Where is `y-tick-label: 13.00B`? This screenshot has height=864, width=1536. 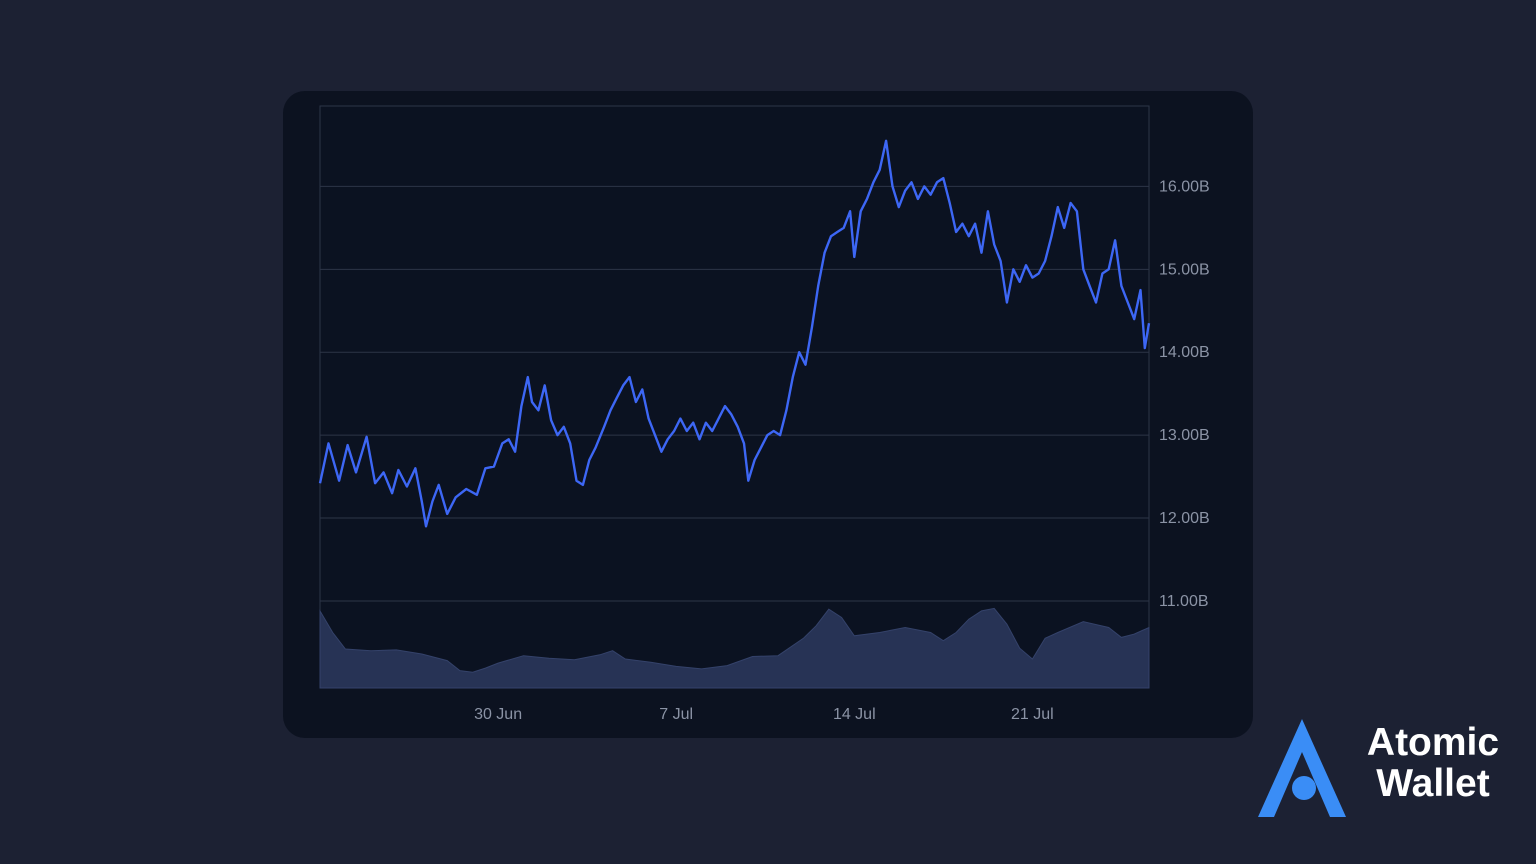 y-tick-label: 13.00B is located at coordinates (1184, 435).